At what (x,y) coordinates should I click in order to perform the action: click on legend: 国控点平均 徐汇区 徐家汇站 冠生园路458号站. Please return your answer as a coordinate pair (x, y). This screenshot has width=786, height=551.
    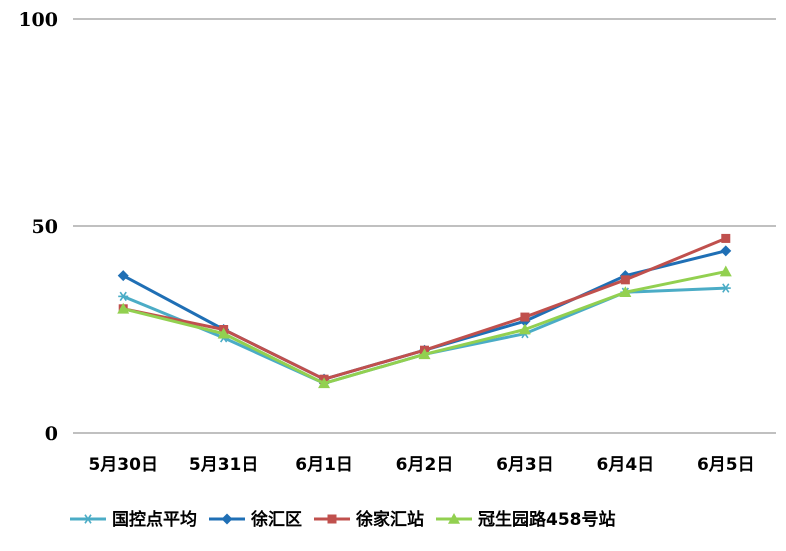
    Looking at the image, I should click on (343, 519).